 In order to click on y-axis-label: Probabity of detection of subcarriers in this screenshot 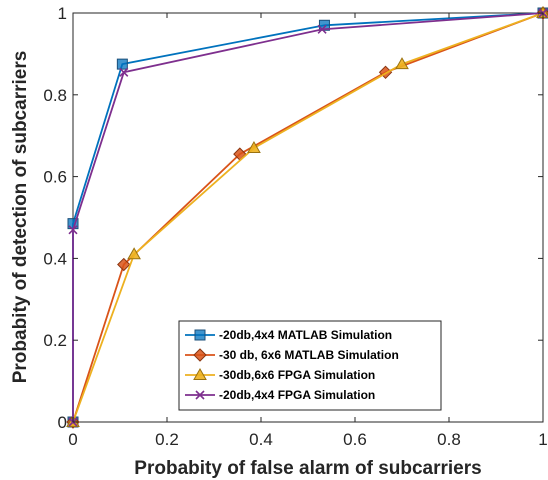, I will do `click(20, 217)`.